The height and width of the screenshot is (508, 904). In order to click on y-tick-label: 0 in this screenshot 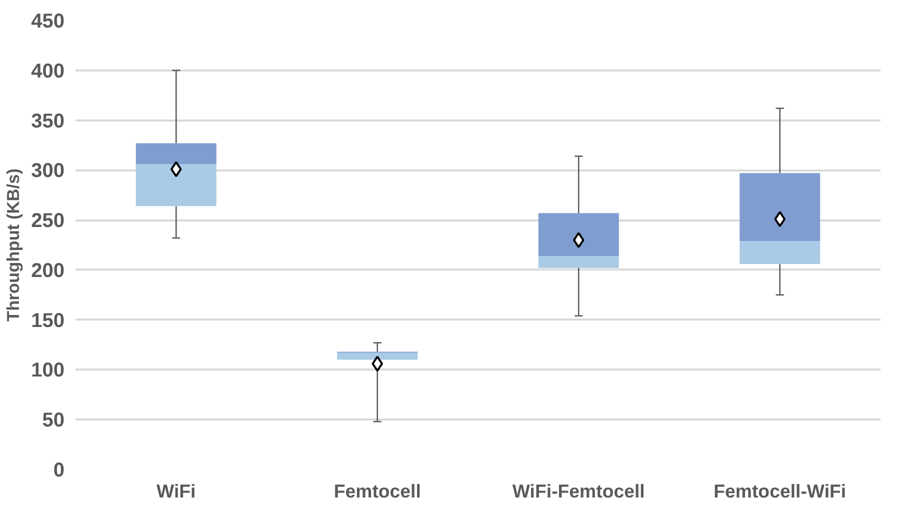, I will do `click(58, 471)`.